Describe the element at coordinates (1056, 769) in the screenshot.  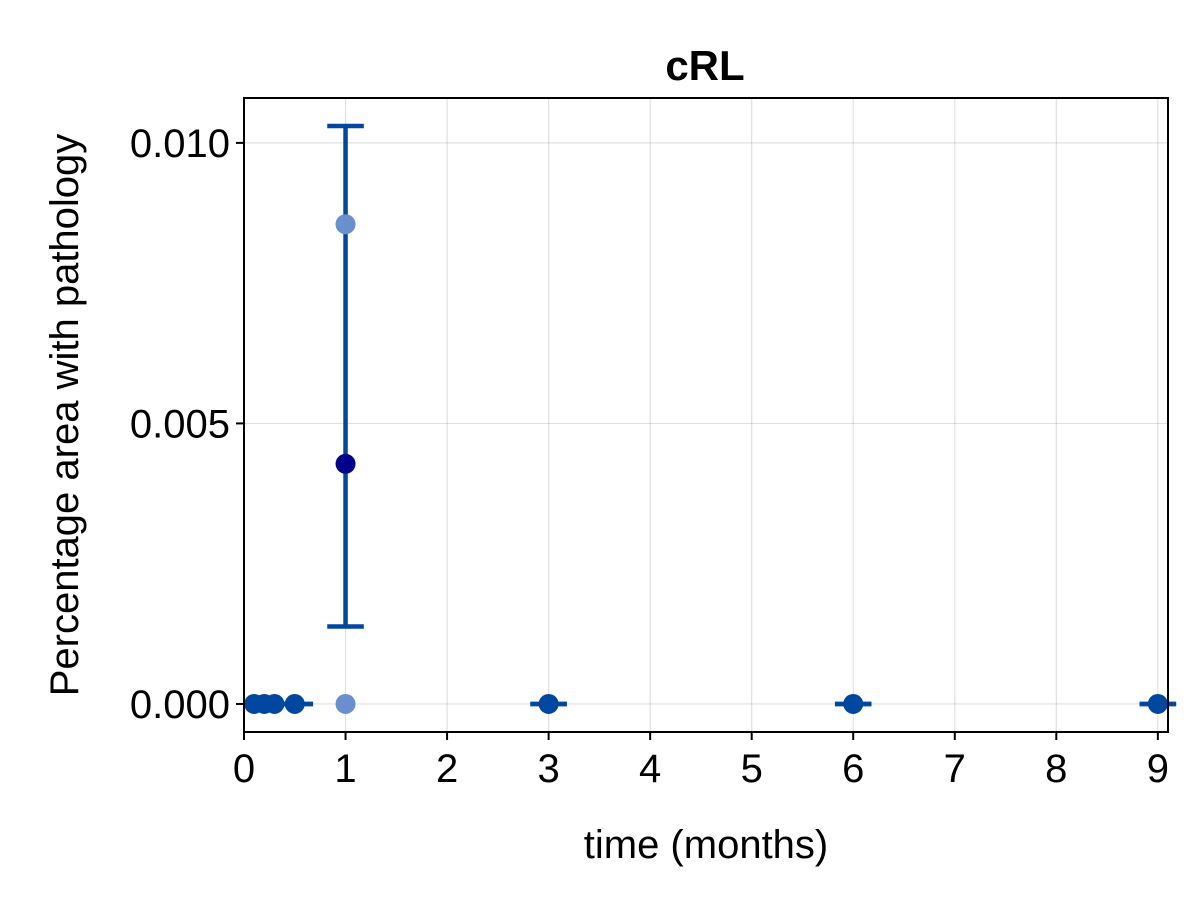
I see `x-tick-label-8: 8` at that location.